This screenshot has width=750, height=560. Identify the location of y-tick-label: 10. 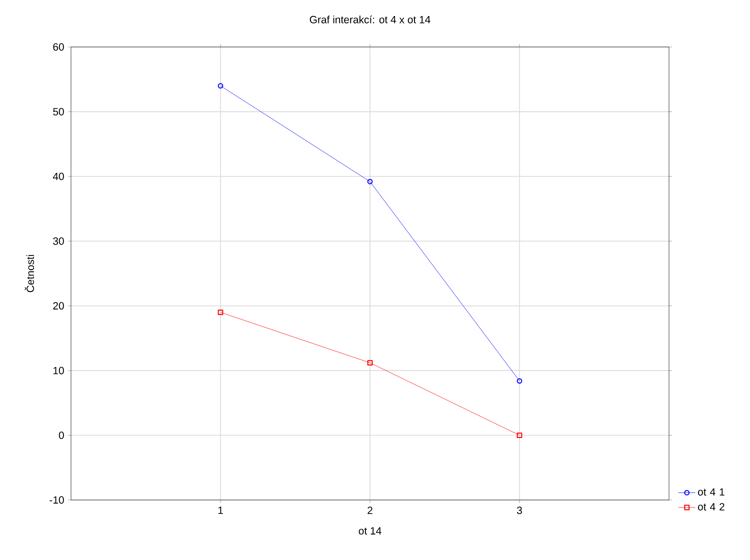
(58, 370).